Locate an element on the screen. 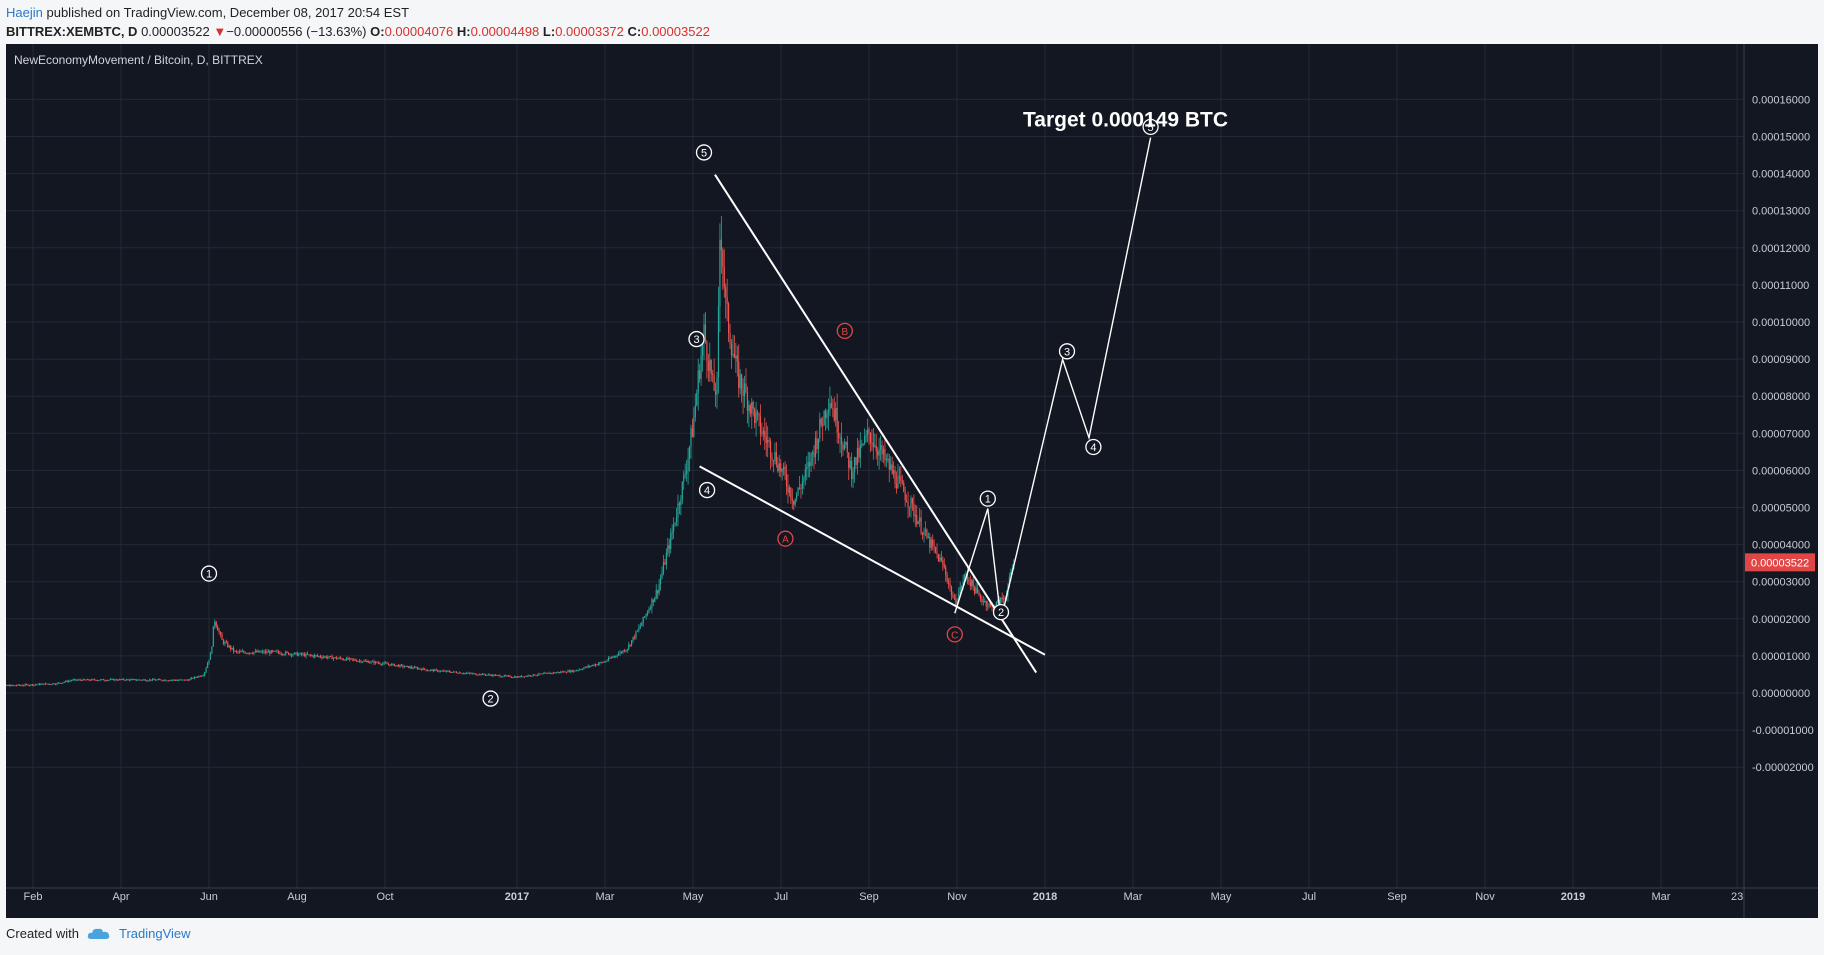 The width and height of the screenshot is (1824, 955). author-link: Haejin is located at coordinates (24, 12).